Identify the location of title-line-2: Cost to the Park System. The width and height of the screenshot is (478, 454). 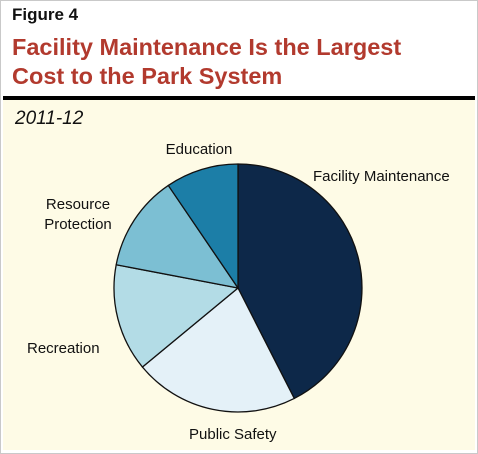
(147, 76).